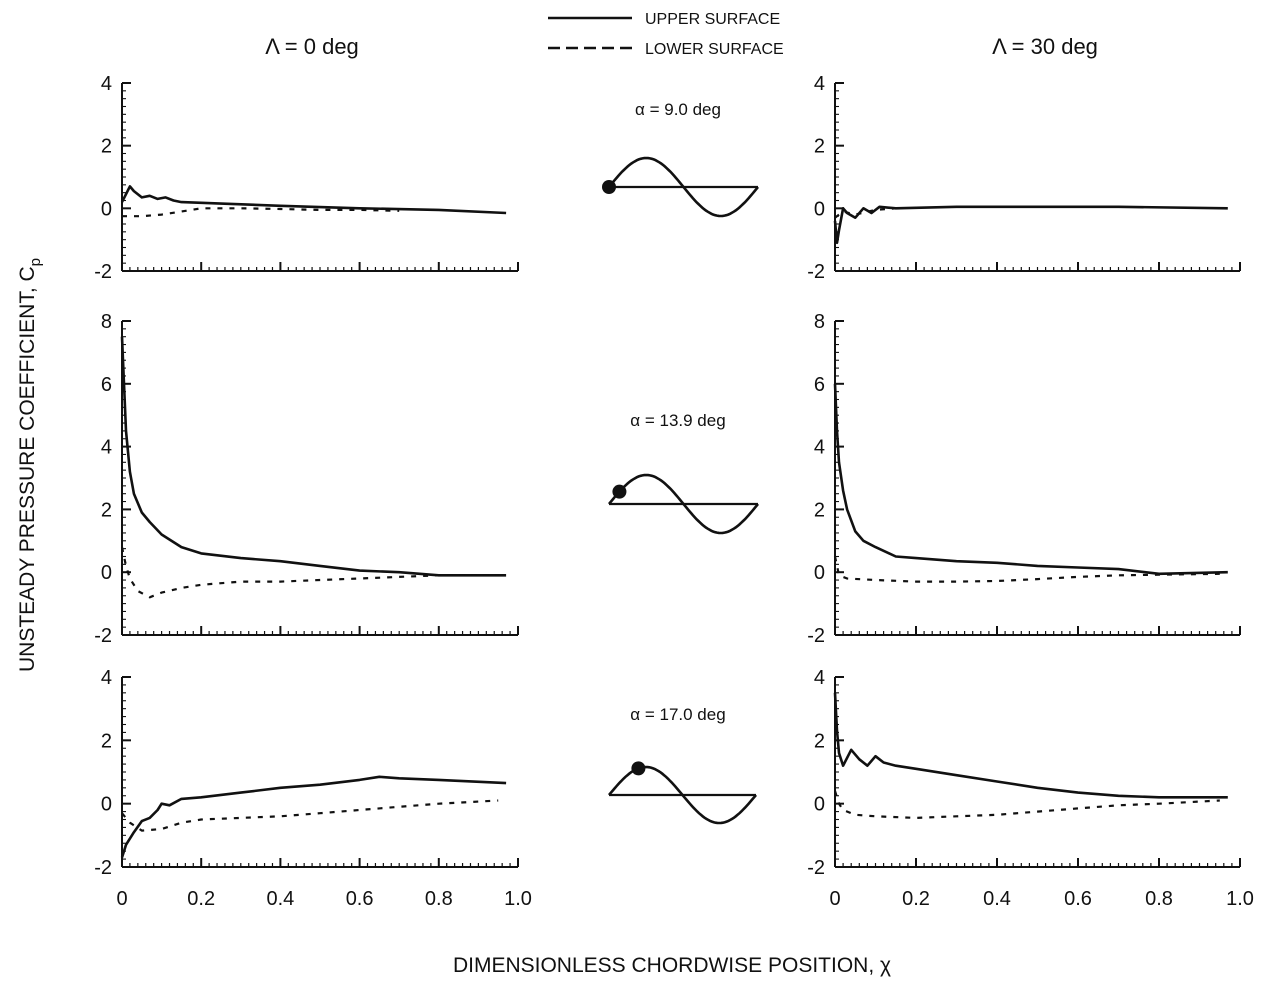 This screenshot has height=982, width=1268. I want to click on y-axis-label: UNSTEADY PRESSURE COEFFICIENT, Cp, so click(30, 465).